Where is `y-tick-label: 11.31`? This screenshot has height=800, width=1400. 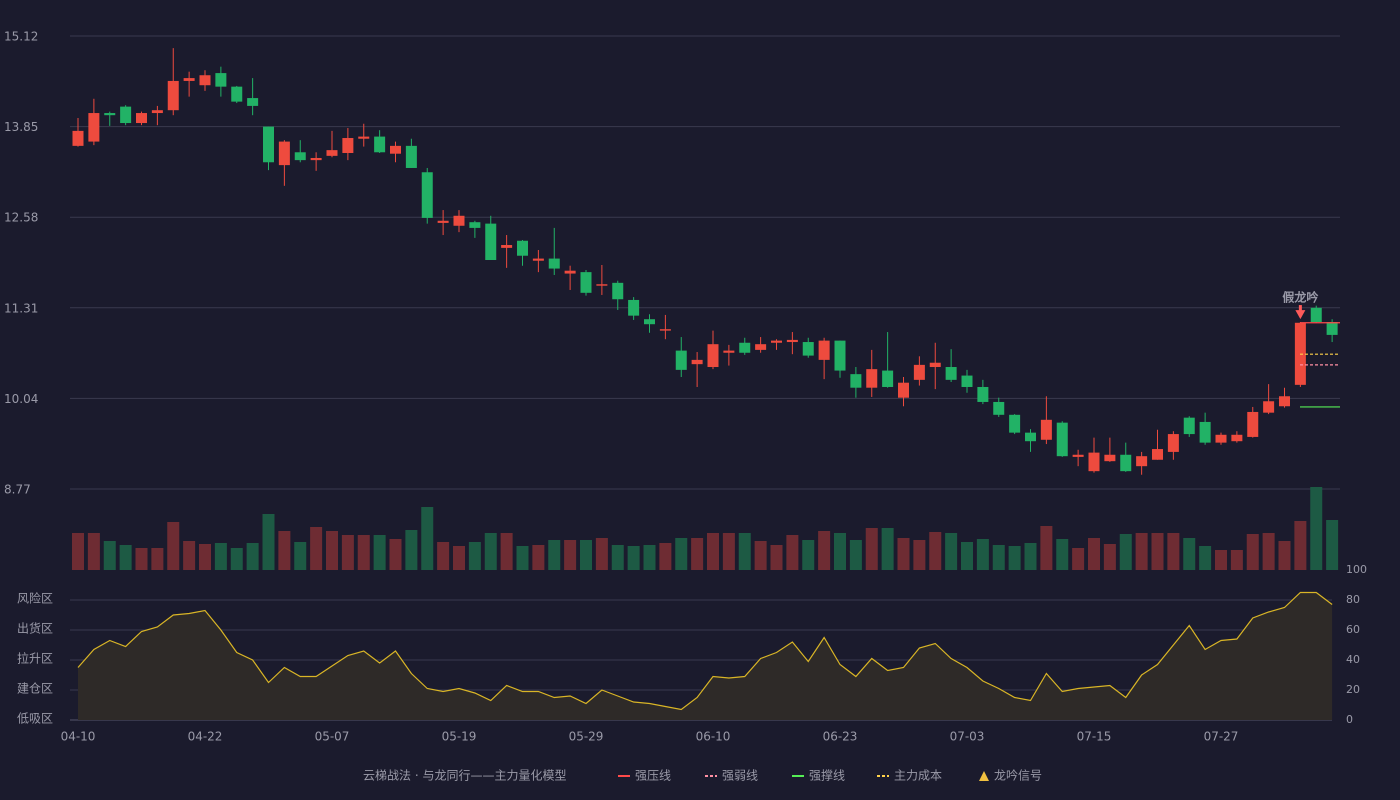
y-tick-label: 11.31 is located at coordinates (21, 308).